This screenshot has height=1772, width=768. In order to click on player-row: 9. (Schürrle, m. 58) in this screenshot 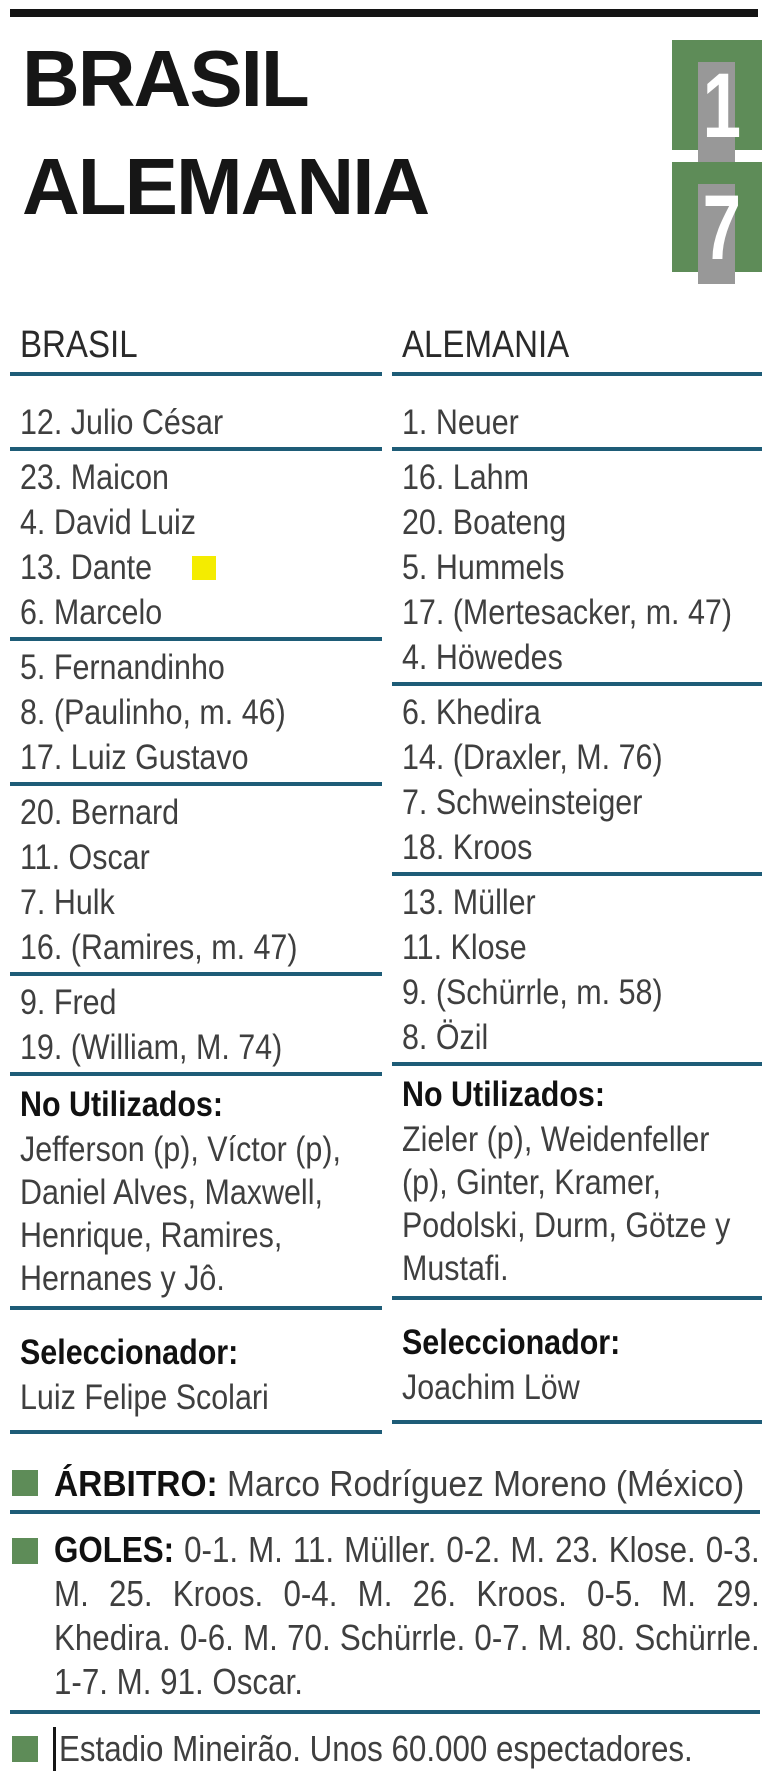, I will do `click(577, 992)`.